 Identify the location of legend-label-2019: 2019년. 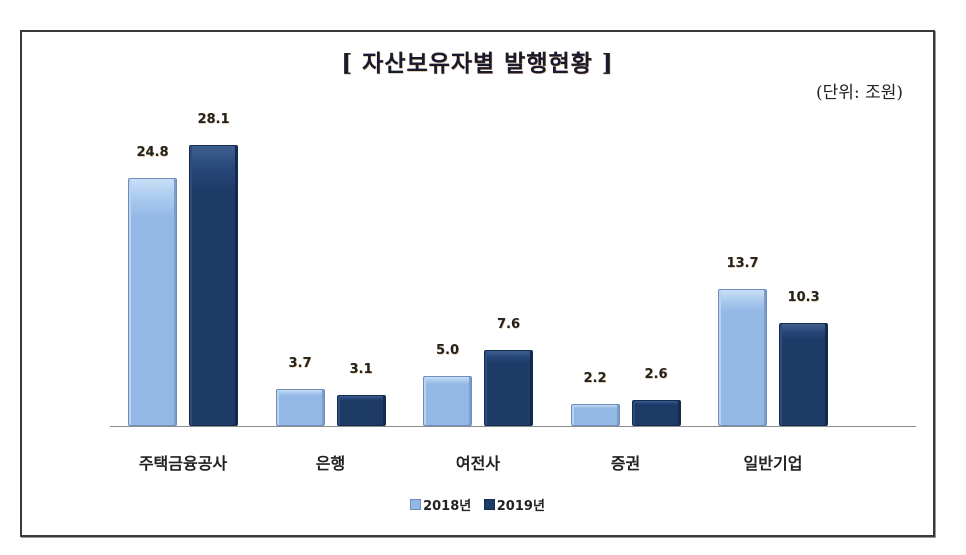
(520, 506).